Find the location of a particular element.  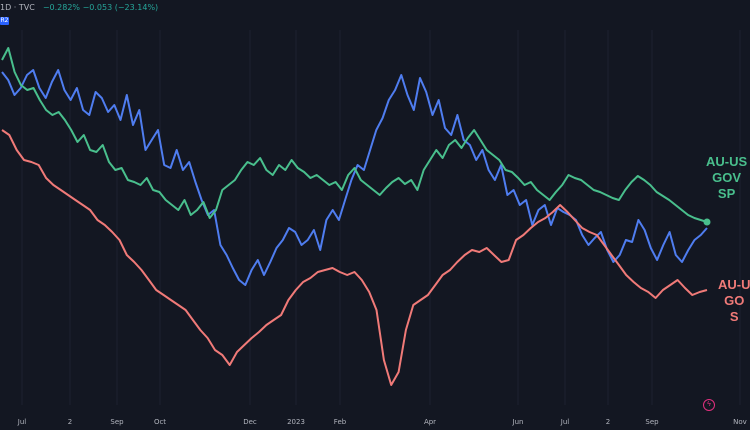

x-tick-label: Jun is located at coordinates (518, 422).